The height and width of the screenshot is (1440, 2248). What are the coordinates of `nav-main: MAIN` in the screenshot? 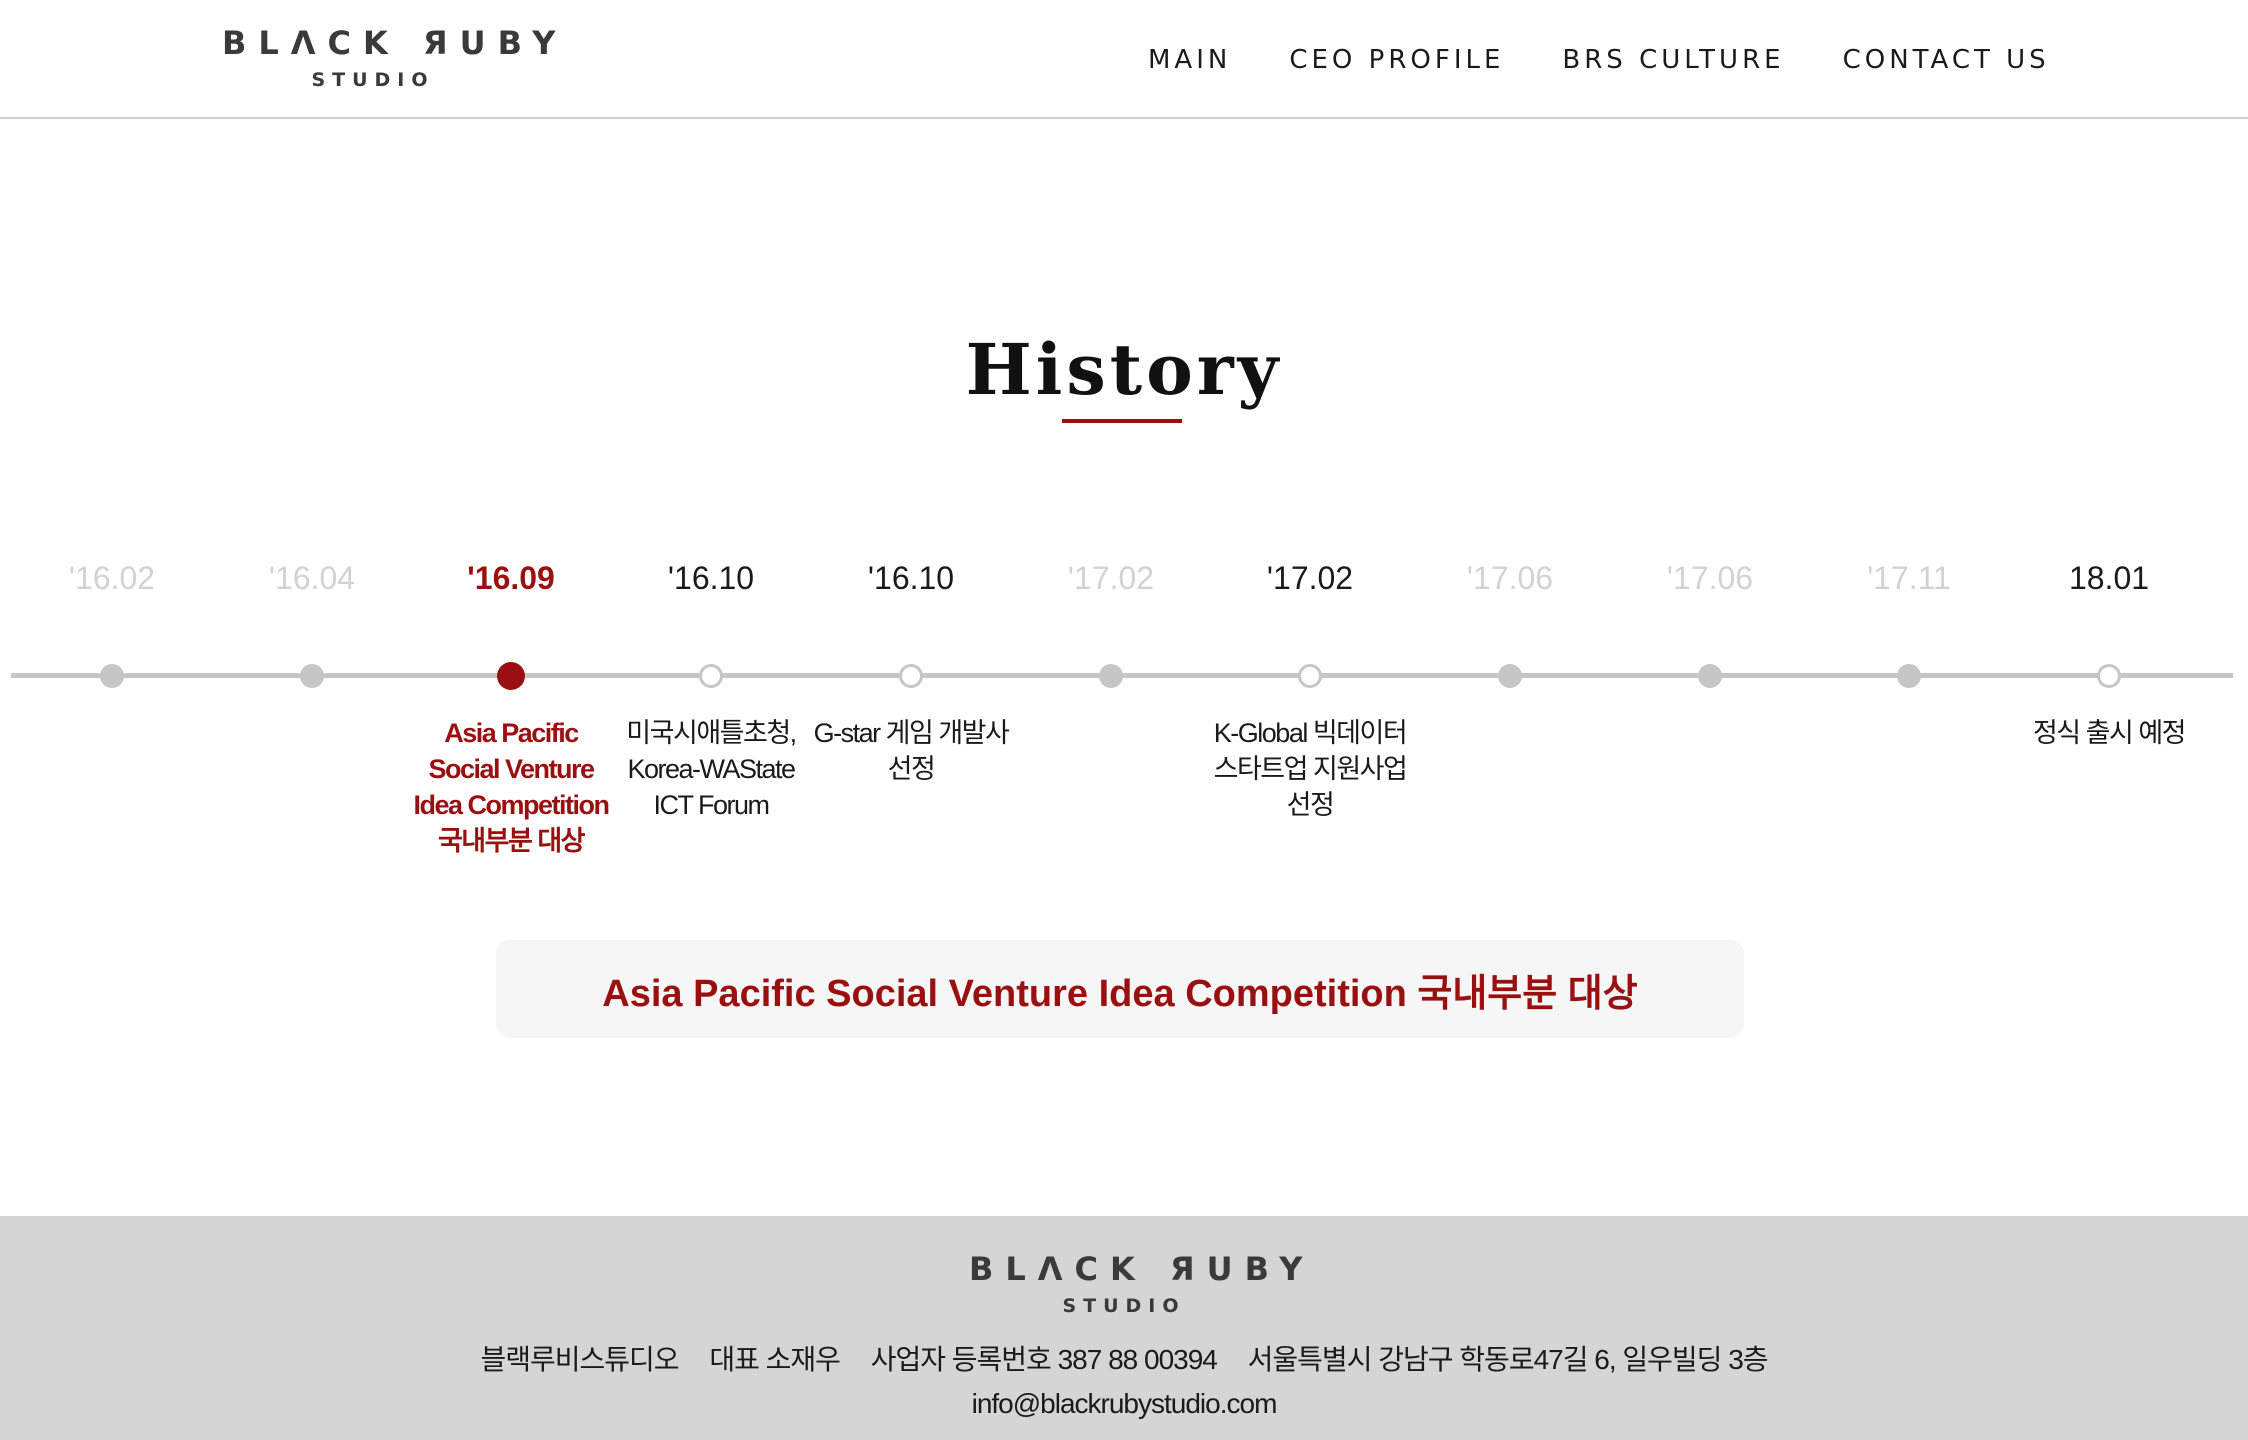 It's located at (1190, 60).